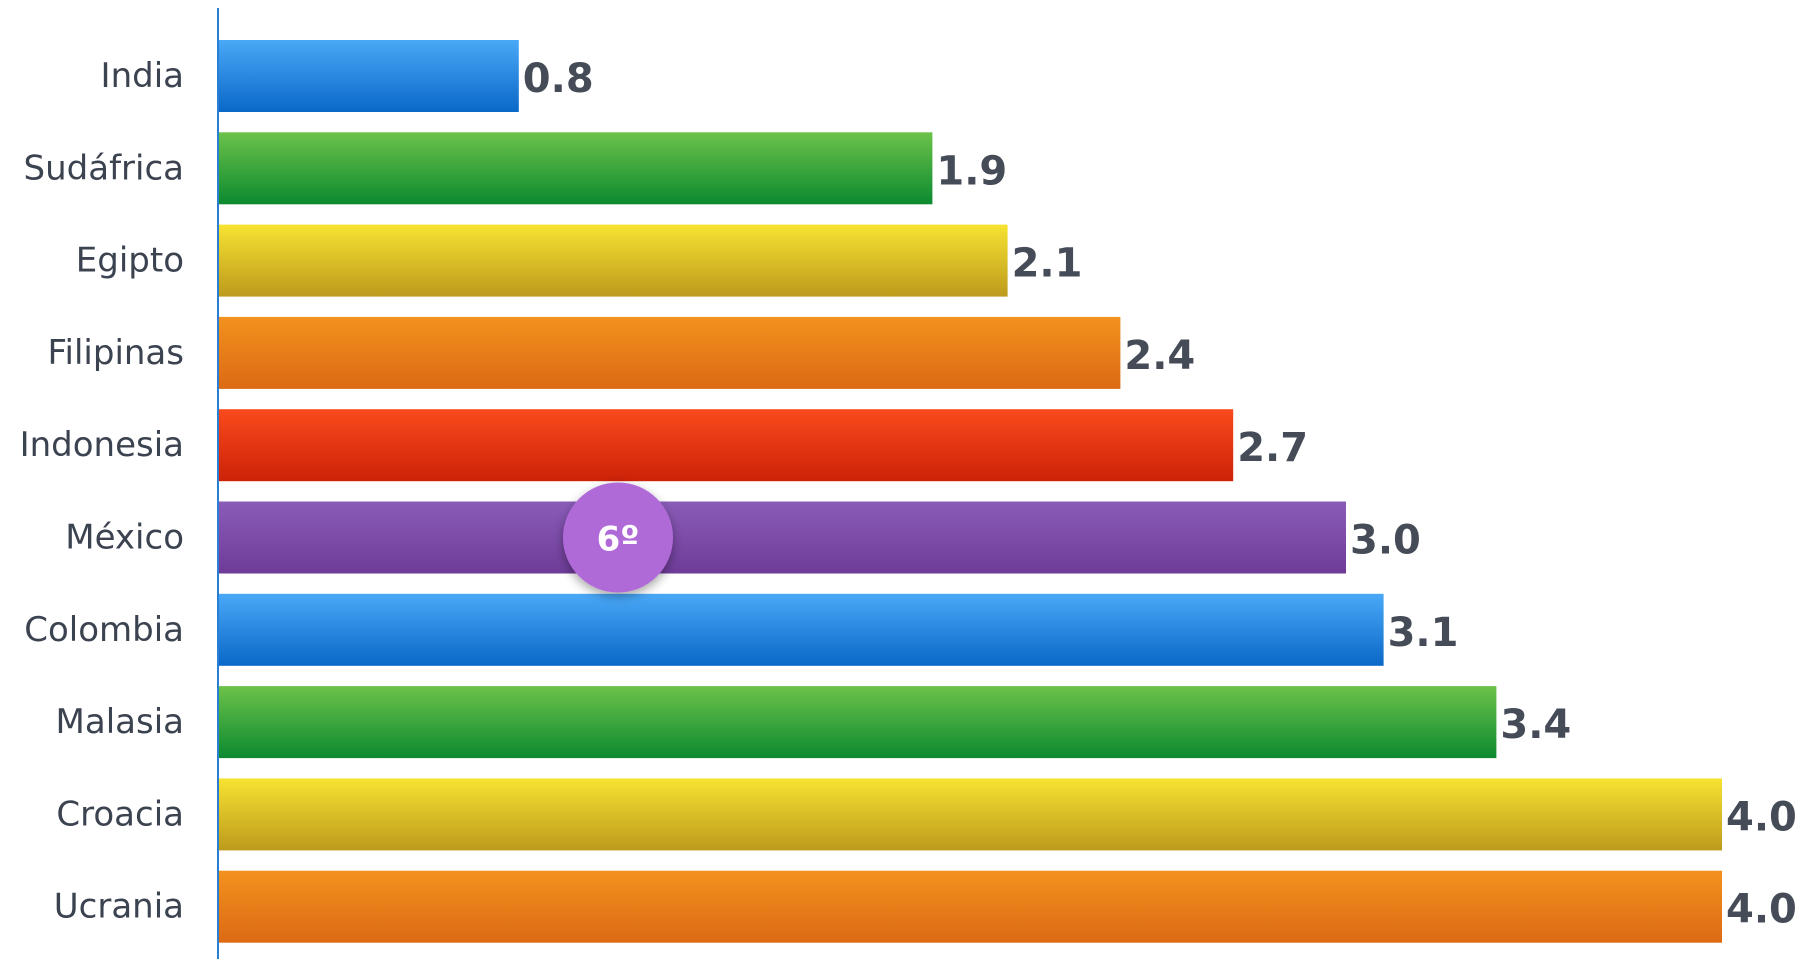 The width and height of the screenshot is (1814, 963). I want to click on bar-egipto, so click(613, 260).